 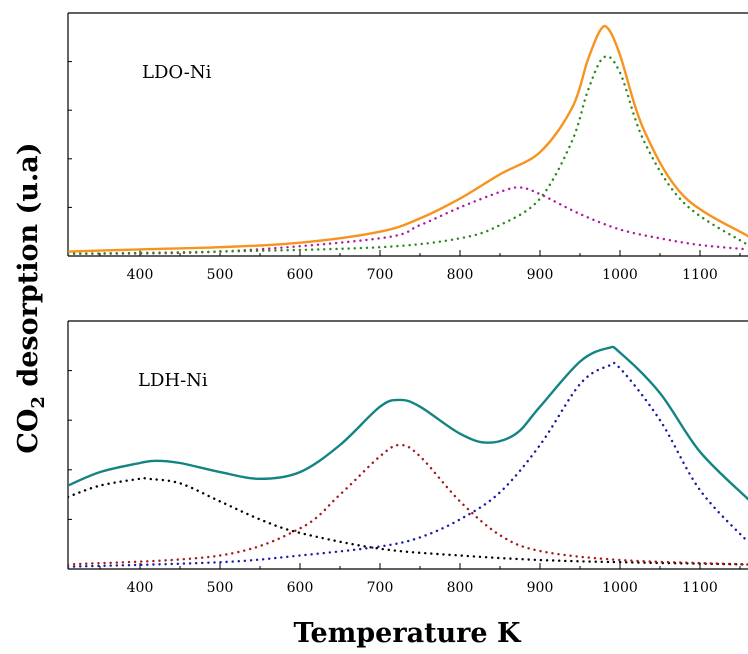 I want to click on y-axis-title-subscript: 2, so click(x=38, y=402).